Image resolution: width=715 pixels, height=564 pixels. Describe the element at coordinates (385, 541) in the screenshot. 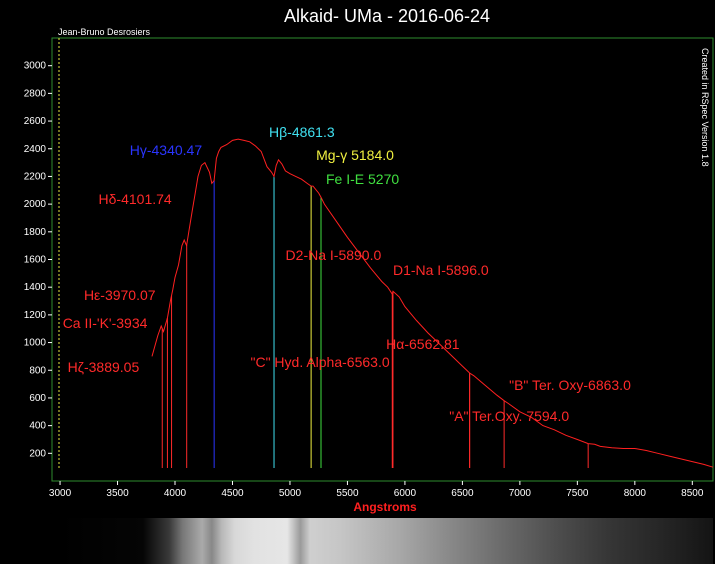

I see `spectrum-strip` at that location.